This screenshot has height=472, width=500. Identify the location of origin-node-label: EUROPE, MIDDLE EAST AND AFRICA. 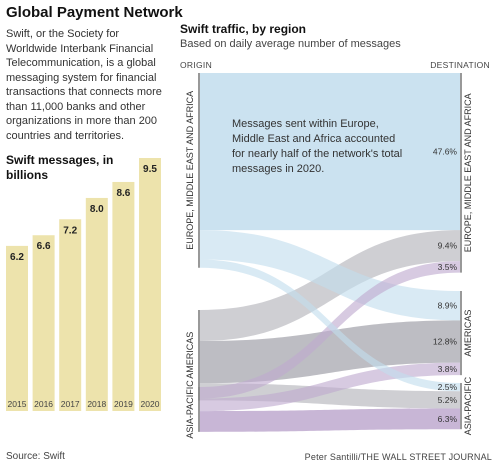
(190, 170).